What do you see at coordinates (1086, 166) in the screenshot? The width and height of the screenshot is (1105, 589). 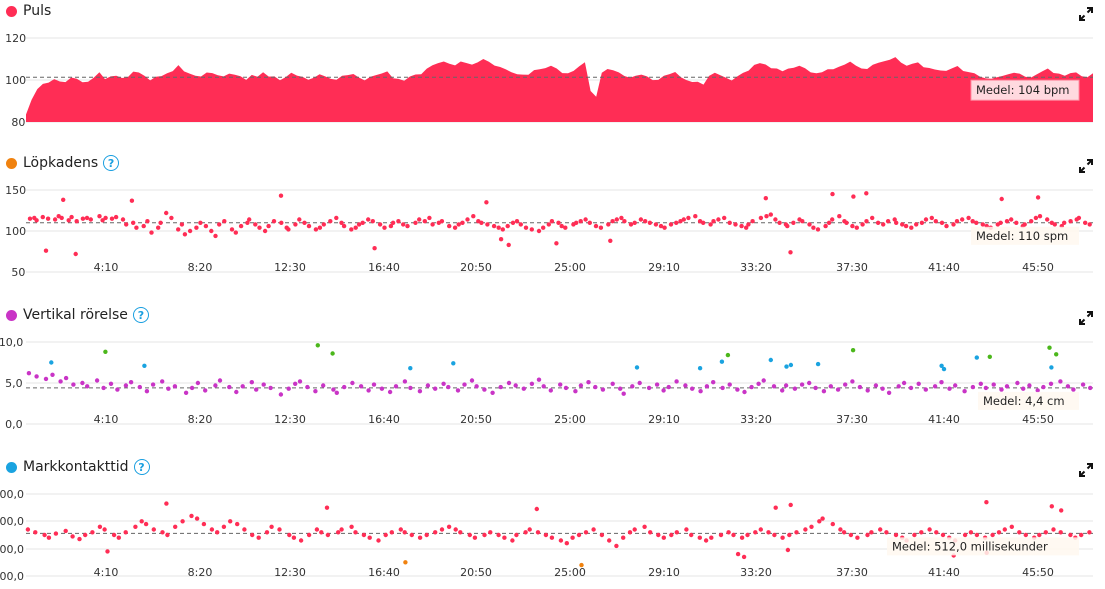 I see `cadence-expand-icon` at bounding box center [1086, 166].